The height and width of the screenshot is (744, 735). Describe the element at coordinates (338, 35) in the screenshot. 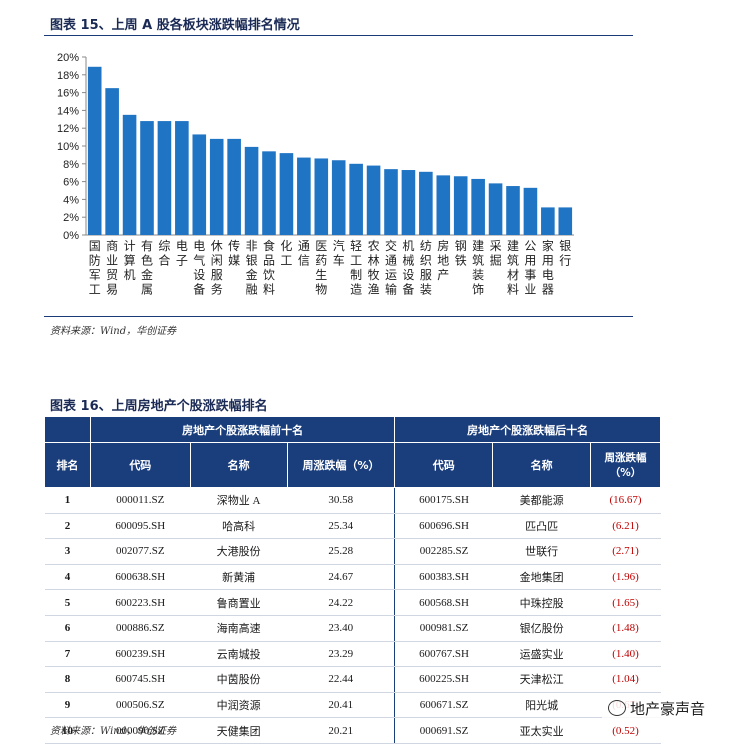

I see `figure-15-top-rule` at that location.